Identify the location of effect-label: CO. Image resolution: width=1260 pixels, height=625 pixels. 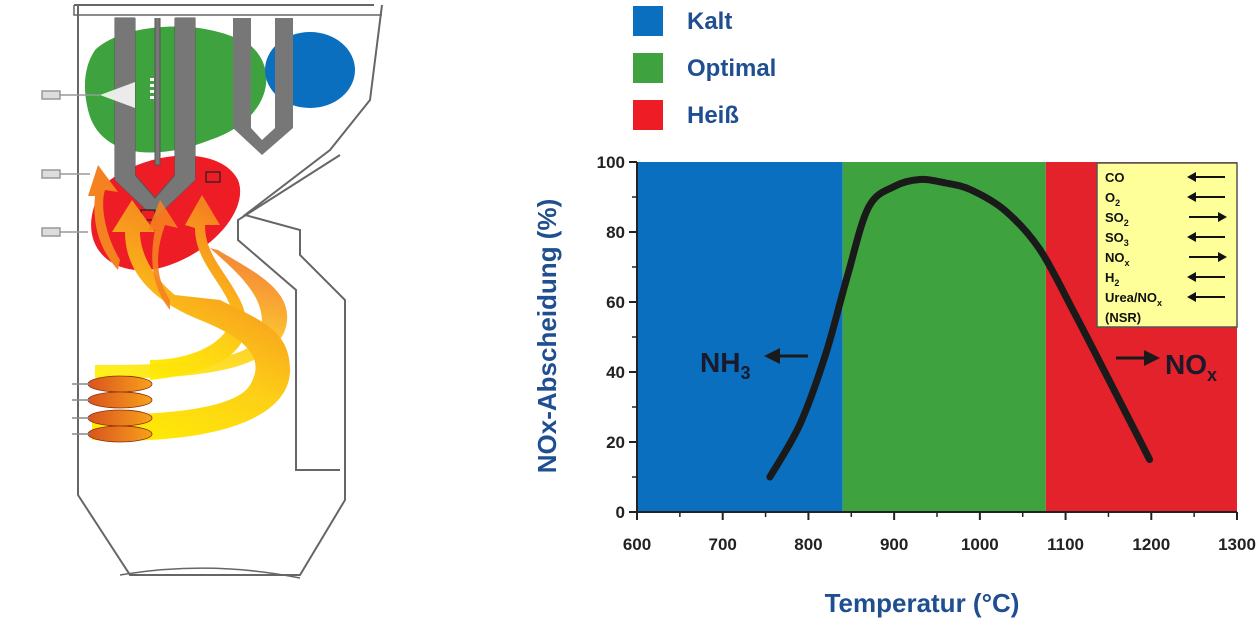
(1115, 177).